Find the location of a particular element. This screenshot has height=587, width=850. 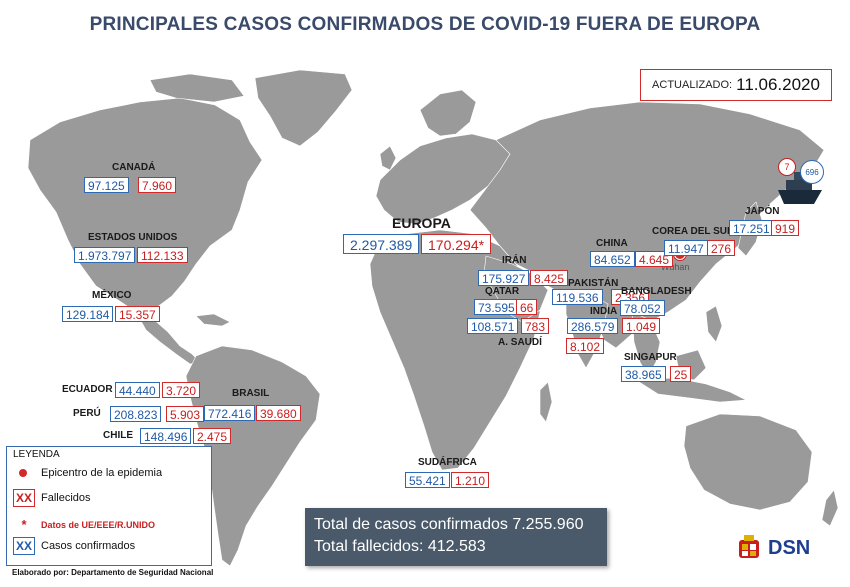

label-asaudi: A. SAUDÍ is located at coordinates (520, 342).